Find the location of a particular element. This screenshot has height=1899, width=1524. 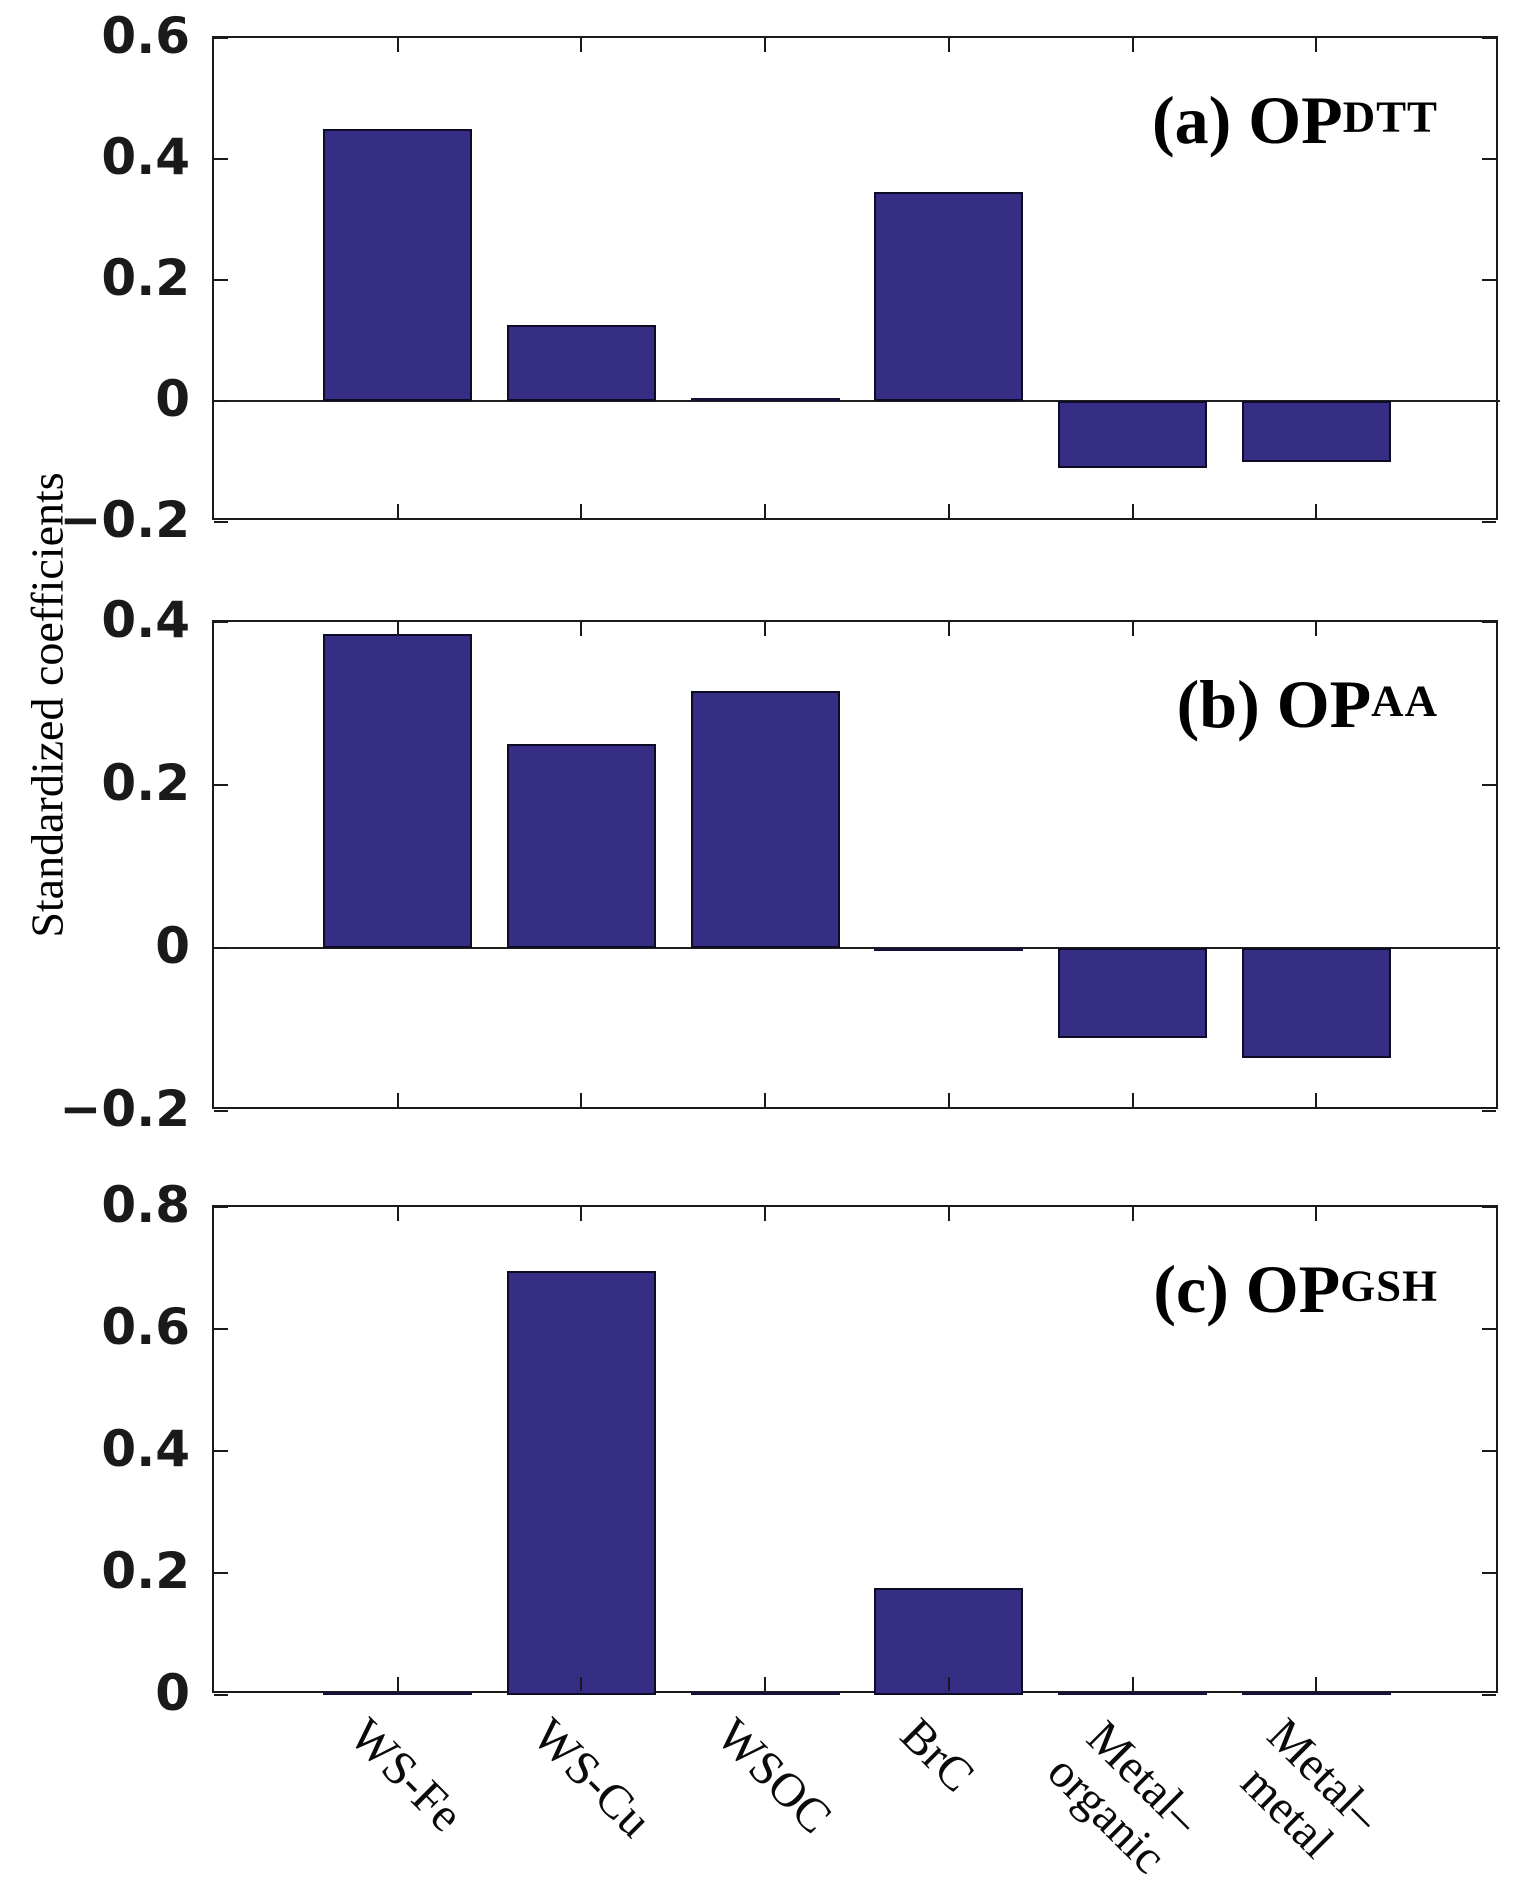

panel-c-title: (c) OPGSH is located at coordinates (1295, 1289).